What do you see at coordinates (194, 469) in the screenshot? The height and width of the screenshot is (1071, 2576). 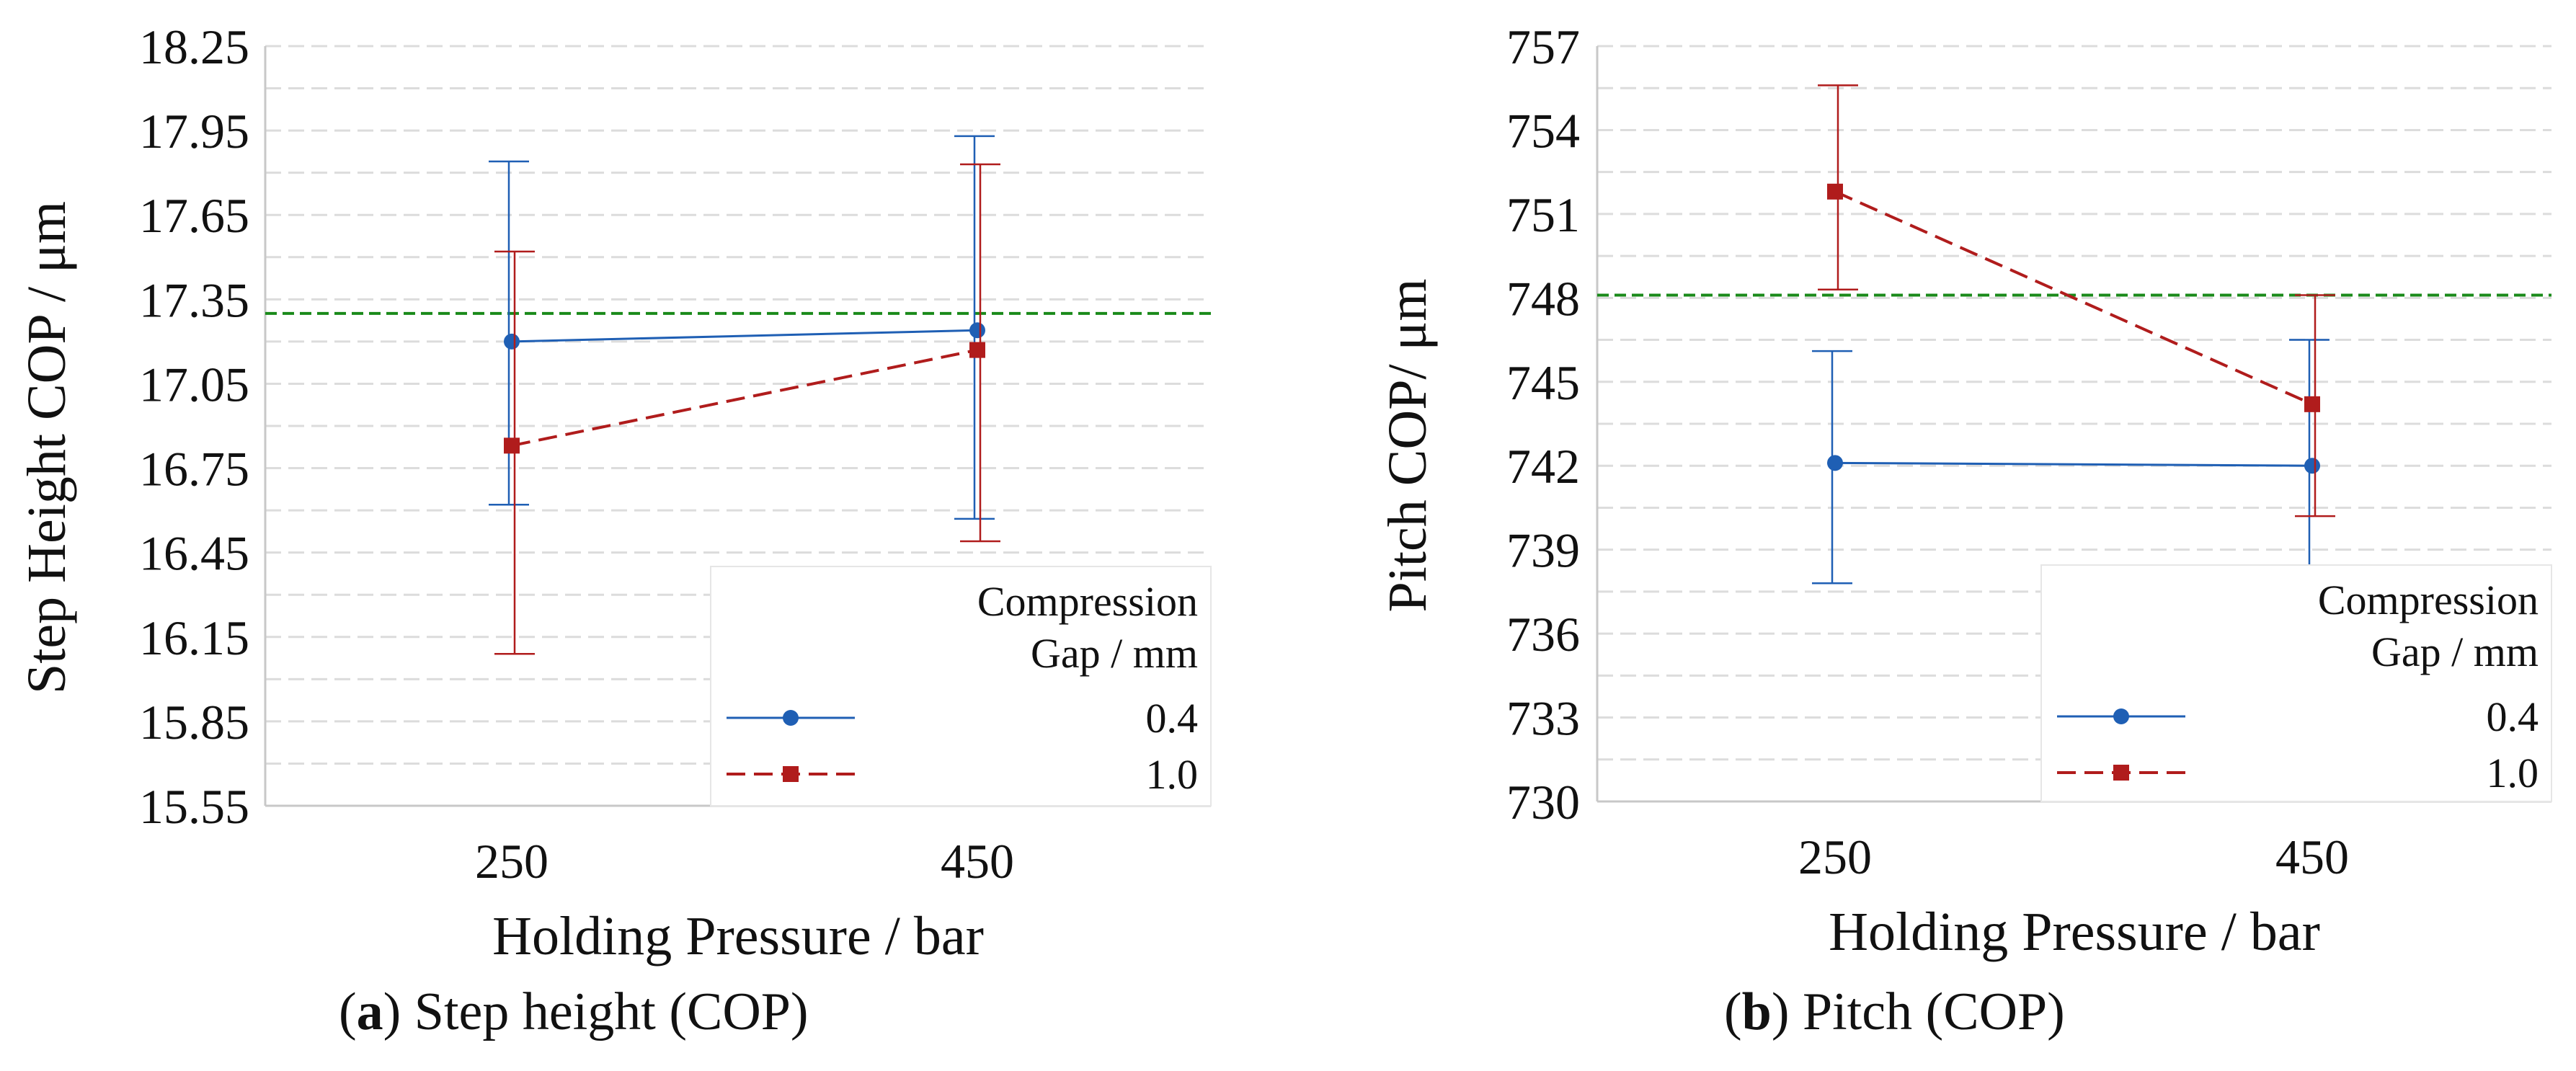 I see `y-tick-label: 16.75` at bounding box center [194, 469].